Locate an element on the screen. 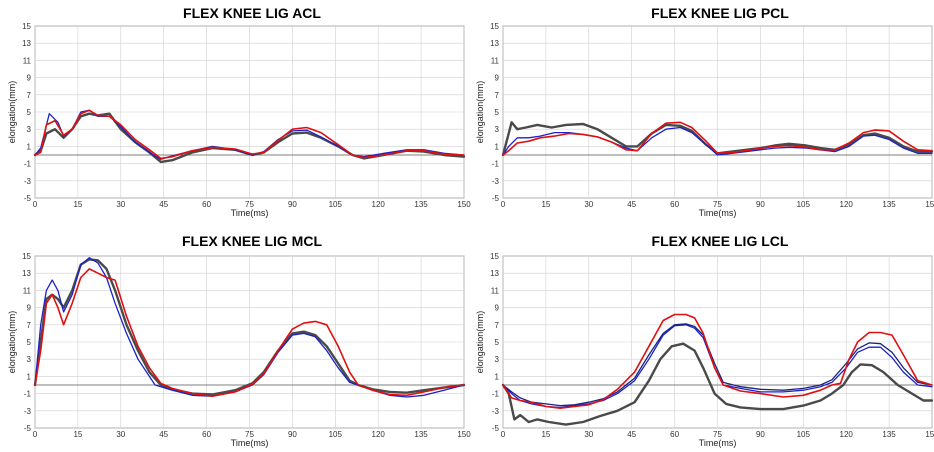 The height and width of the screenshot is (452, 934). chart-title: FLEX KNEE LIG ACL is located at coordinates (252, 13).